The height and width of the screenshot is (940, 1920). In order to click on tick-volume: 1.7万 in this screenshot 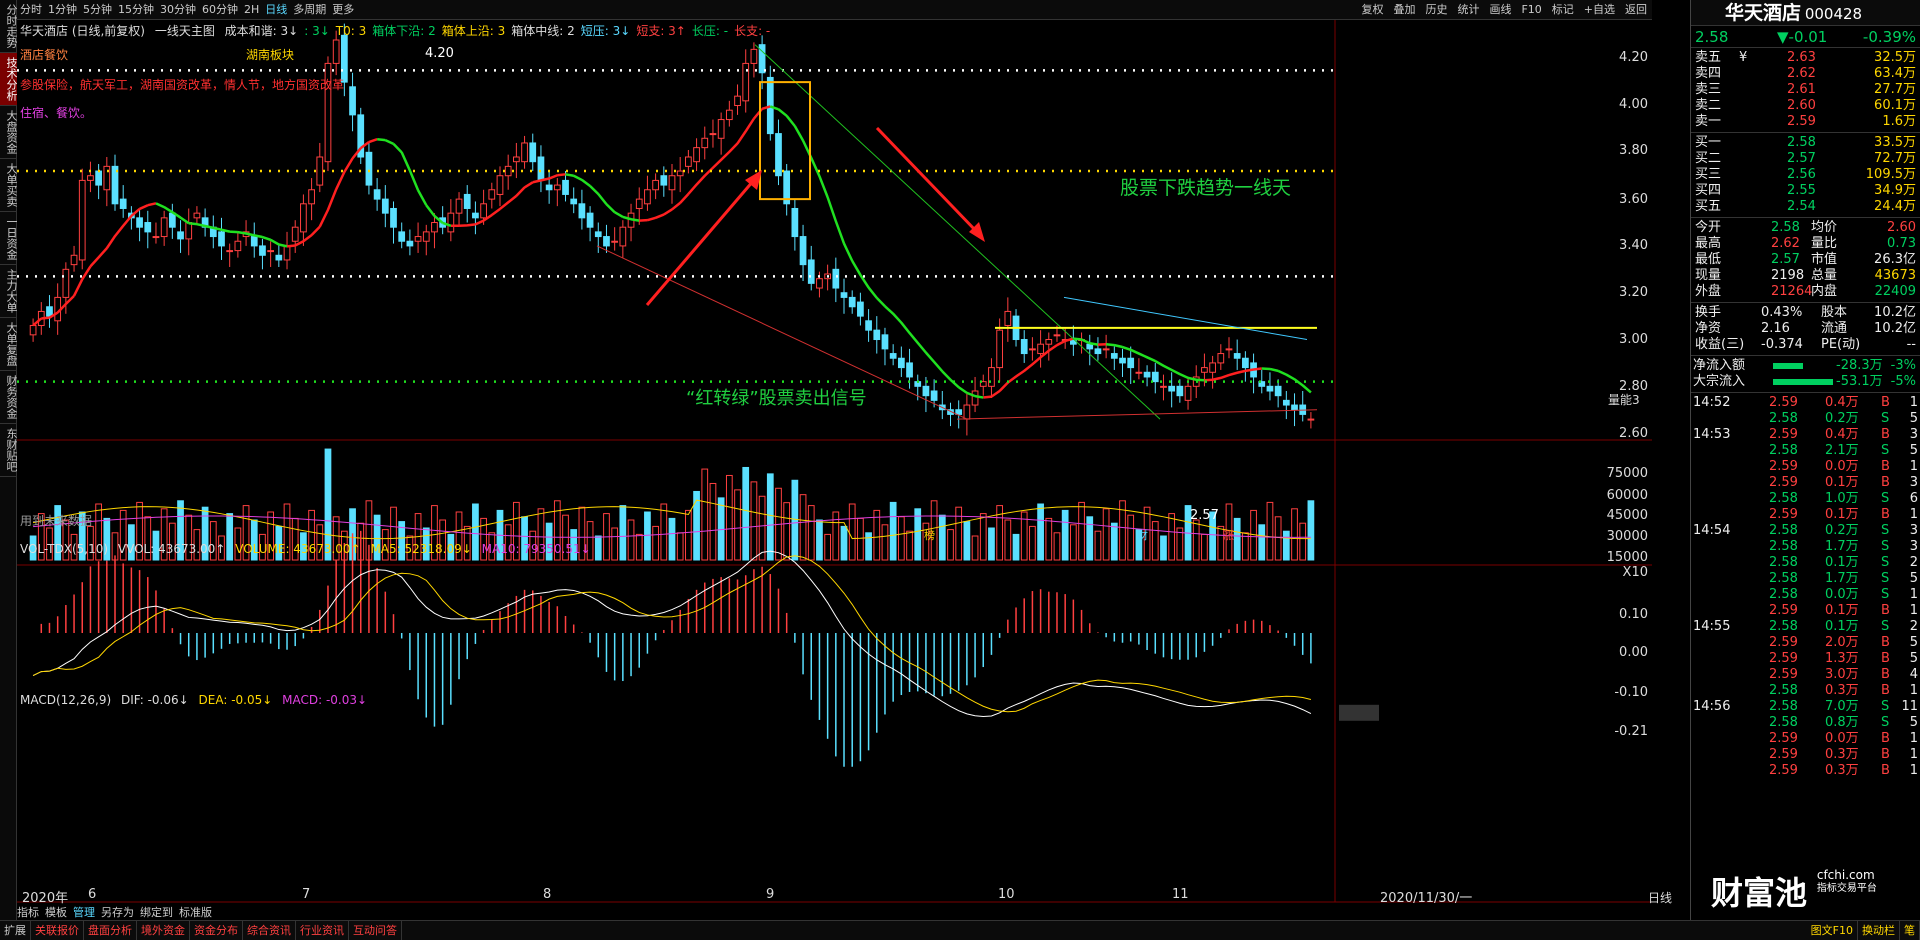, I will do `click(1842, 578)`.